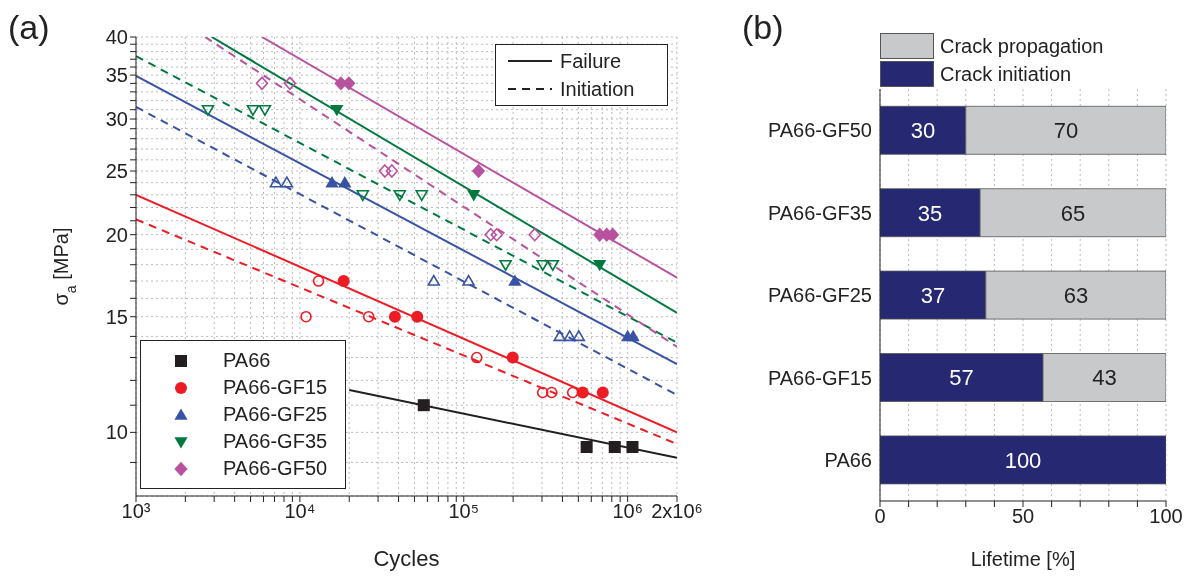 This screenshot has width=1194, height=582. Describe the element at coordinates (116, 119) in the screenshot. I see `y-tick-label: 30` at that location.